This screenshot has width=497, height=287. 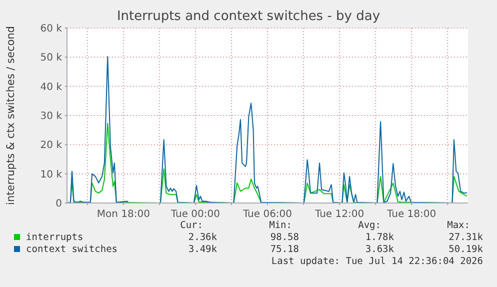 I want to click on text: Last update: Tue Jul 14 22:36:04 2026, so click(x=377, y=261).